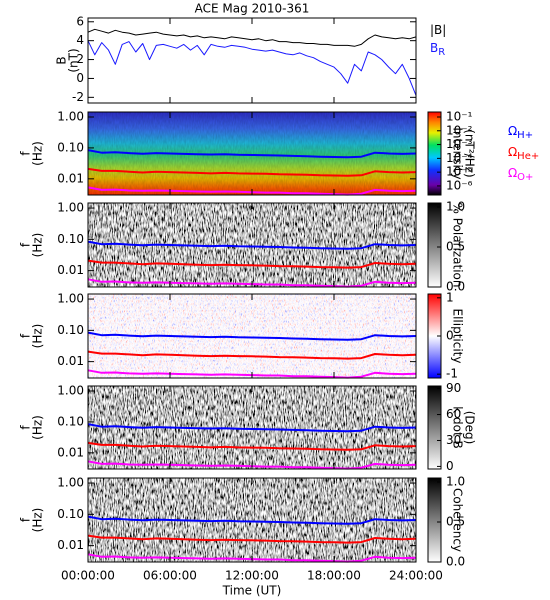 The height and width of the screenshot is (600, 550). What do you see at coordinates (88, 576) in the screenshot?
I see `x-tick-label: 00:00:00` at bounding box center [88, 576].